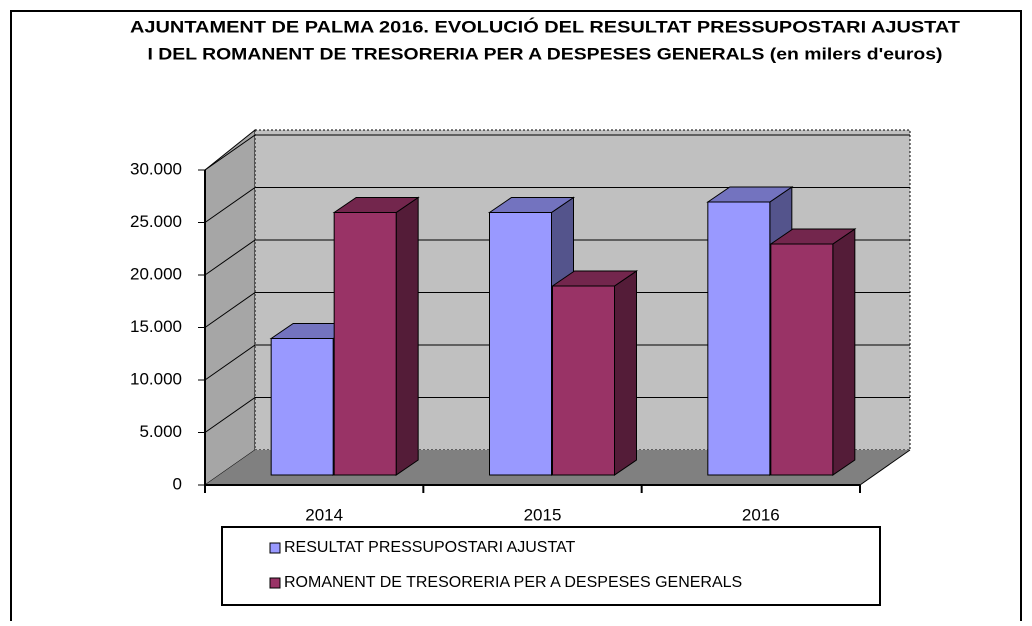  I want to click on x-tick-label: 2016, so click(761, 514).